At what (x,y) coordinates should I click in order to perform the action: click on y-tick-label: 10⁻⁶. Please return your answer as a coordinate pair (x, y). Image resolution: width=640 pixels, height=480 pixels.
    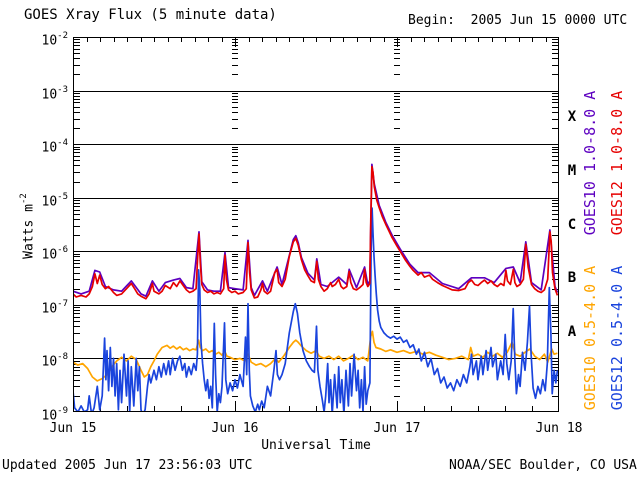
    Looking at the image, I should click on (55, 254).